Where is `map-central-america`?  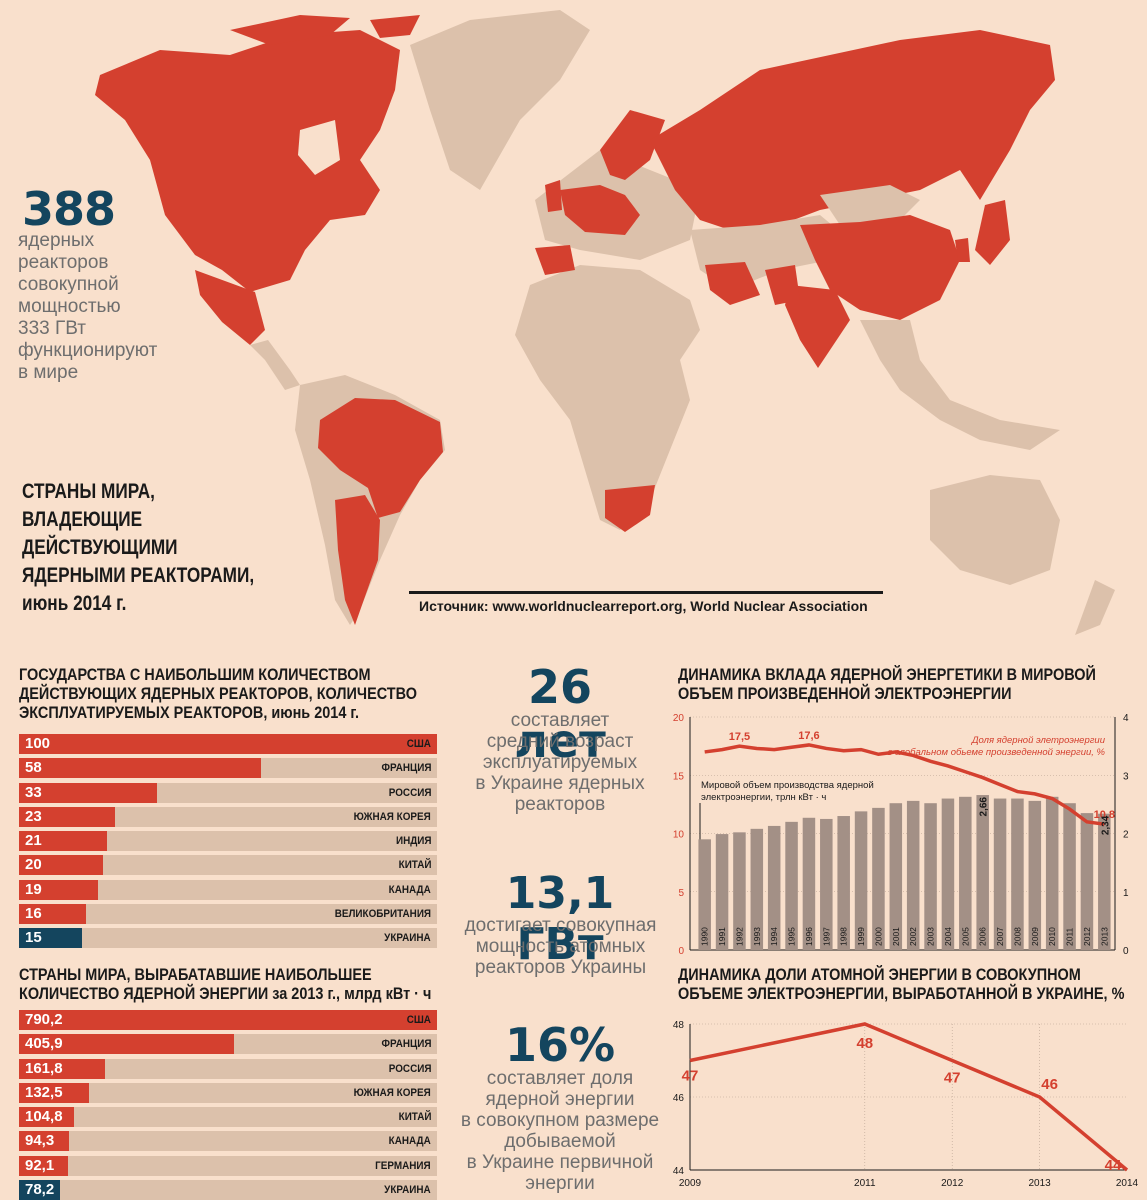
map-central-america is located at coordinates (275, 365).